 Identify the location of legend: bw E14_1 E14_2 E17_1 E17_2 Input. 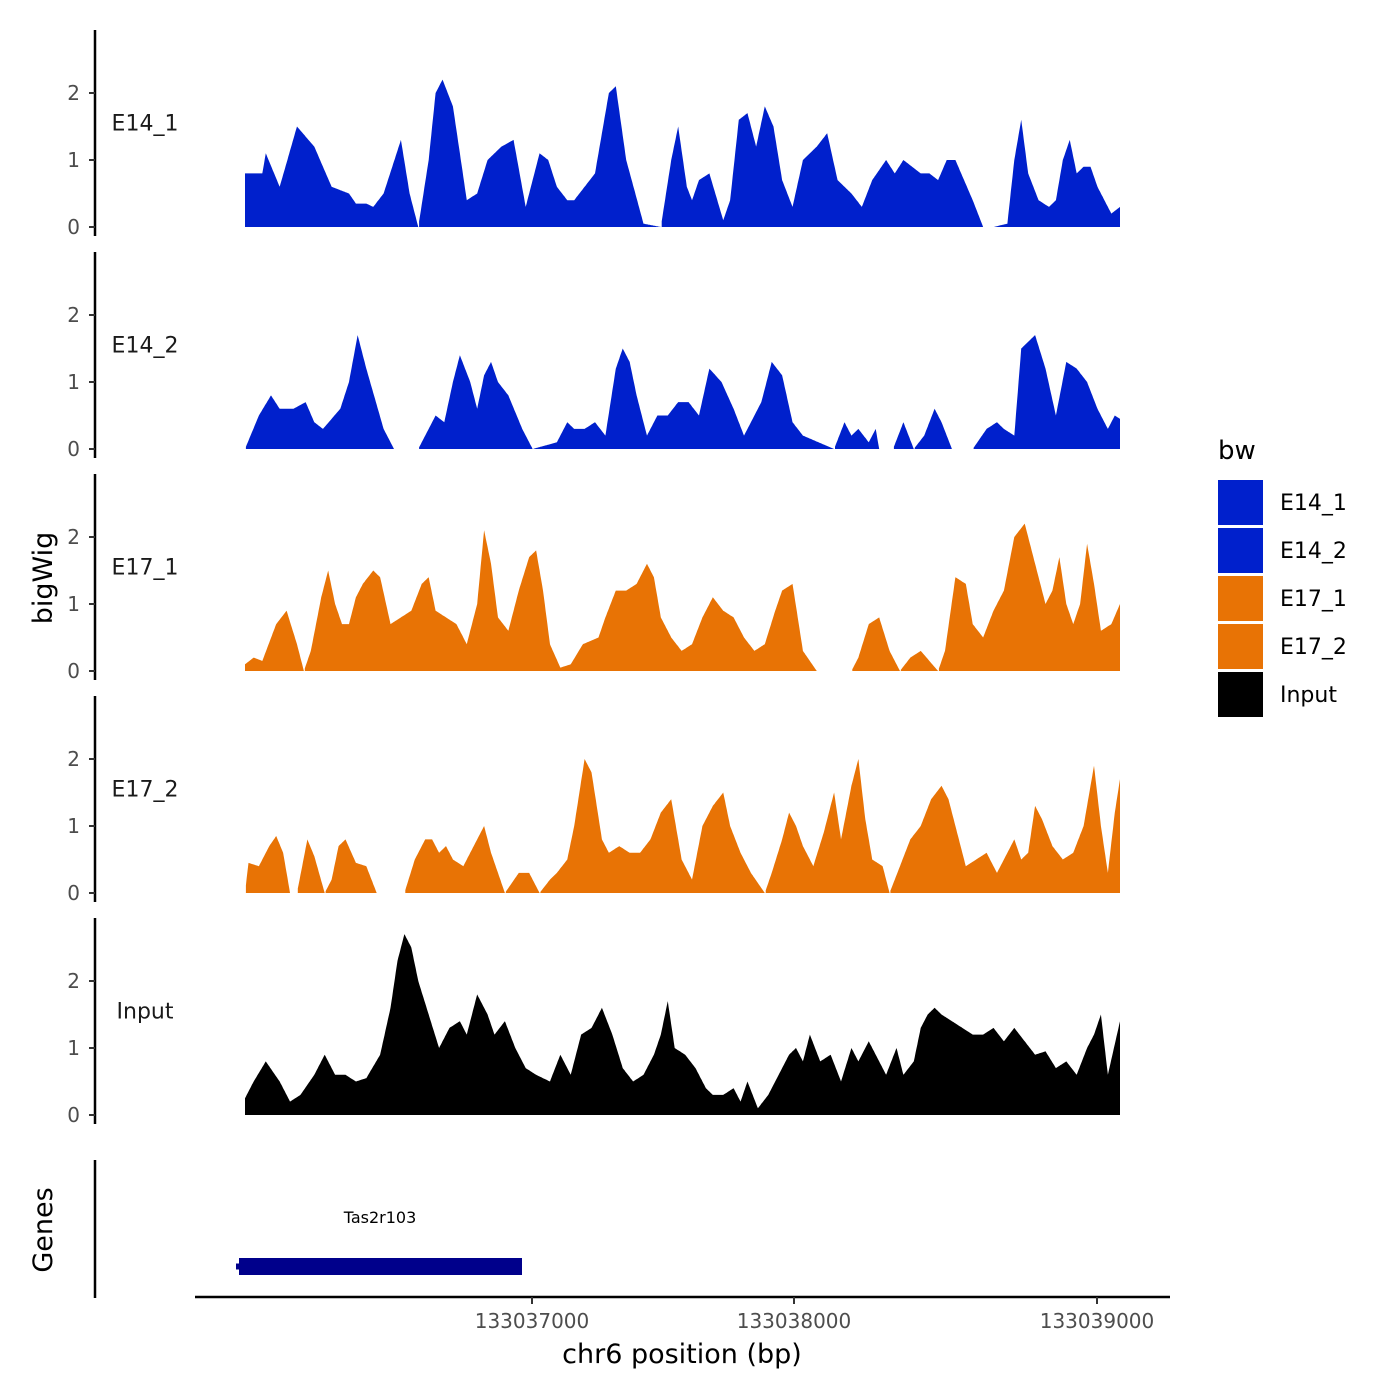
(1282, 576).